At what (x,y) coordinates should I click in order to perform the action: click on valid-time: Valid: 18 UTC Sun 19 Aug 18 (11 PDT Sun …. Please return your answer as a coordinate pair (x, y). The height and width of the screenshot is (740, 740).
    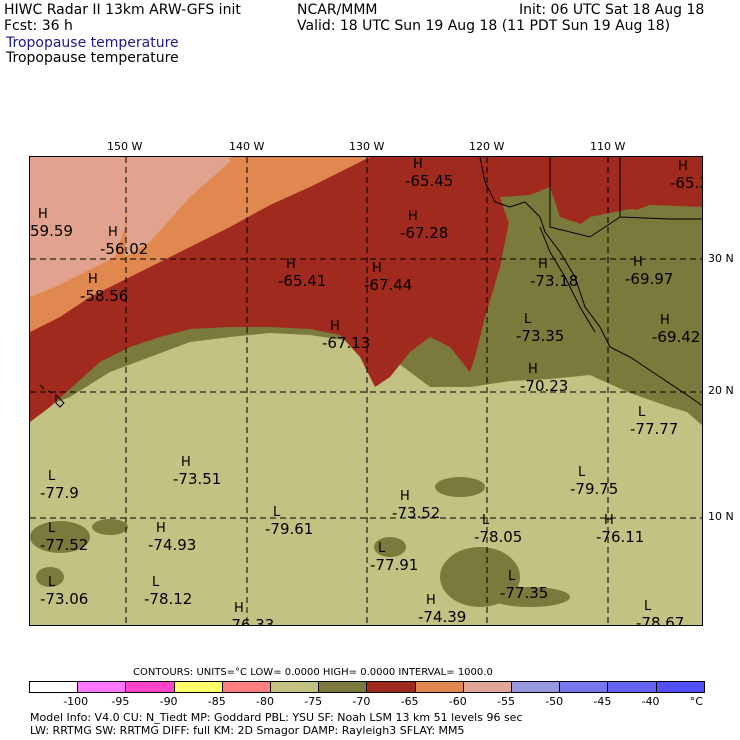
    Looking at the image, I should click on (484, 26).